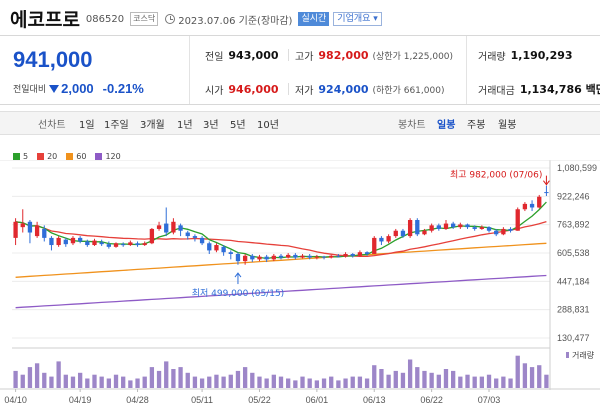 The image size is (600, 413). What do you see at coordinates (185, 125) in the screenshot?
I see `tab-1y: 1년` at bounding box center [185, 125].